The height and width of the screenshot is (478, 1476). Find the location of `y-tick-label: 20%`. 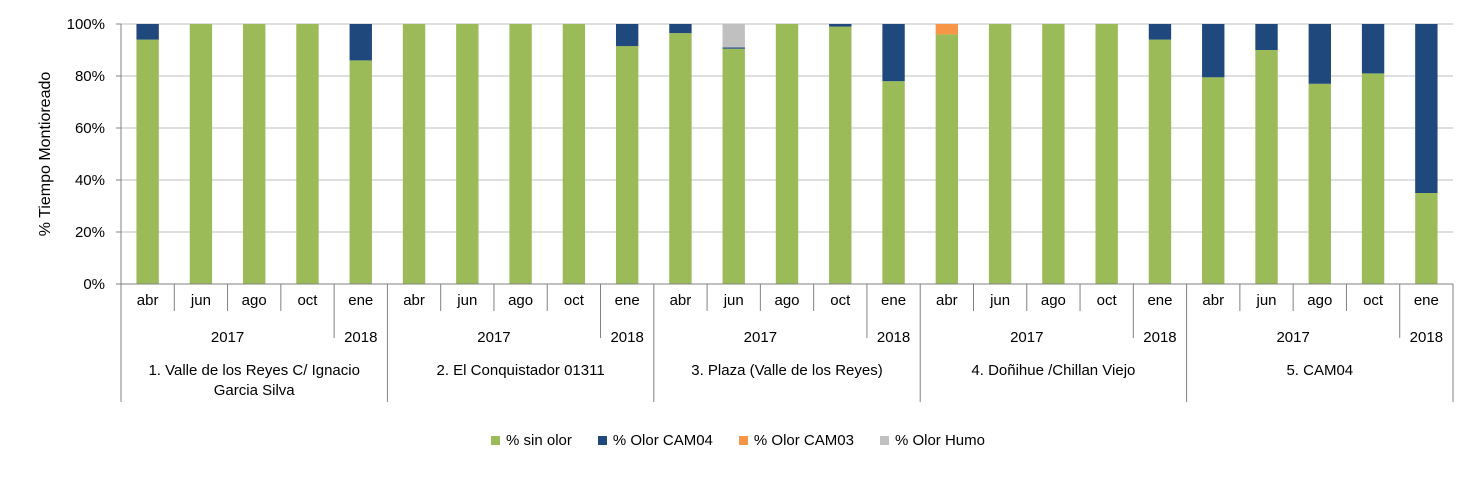

y-tick-label: 20% is located at coordinates (90, 232).